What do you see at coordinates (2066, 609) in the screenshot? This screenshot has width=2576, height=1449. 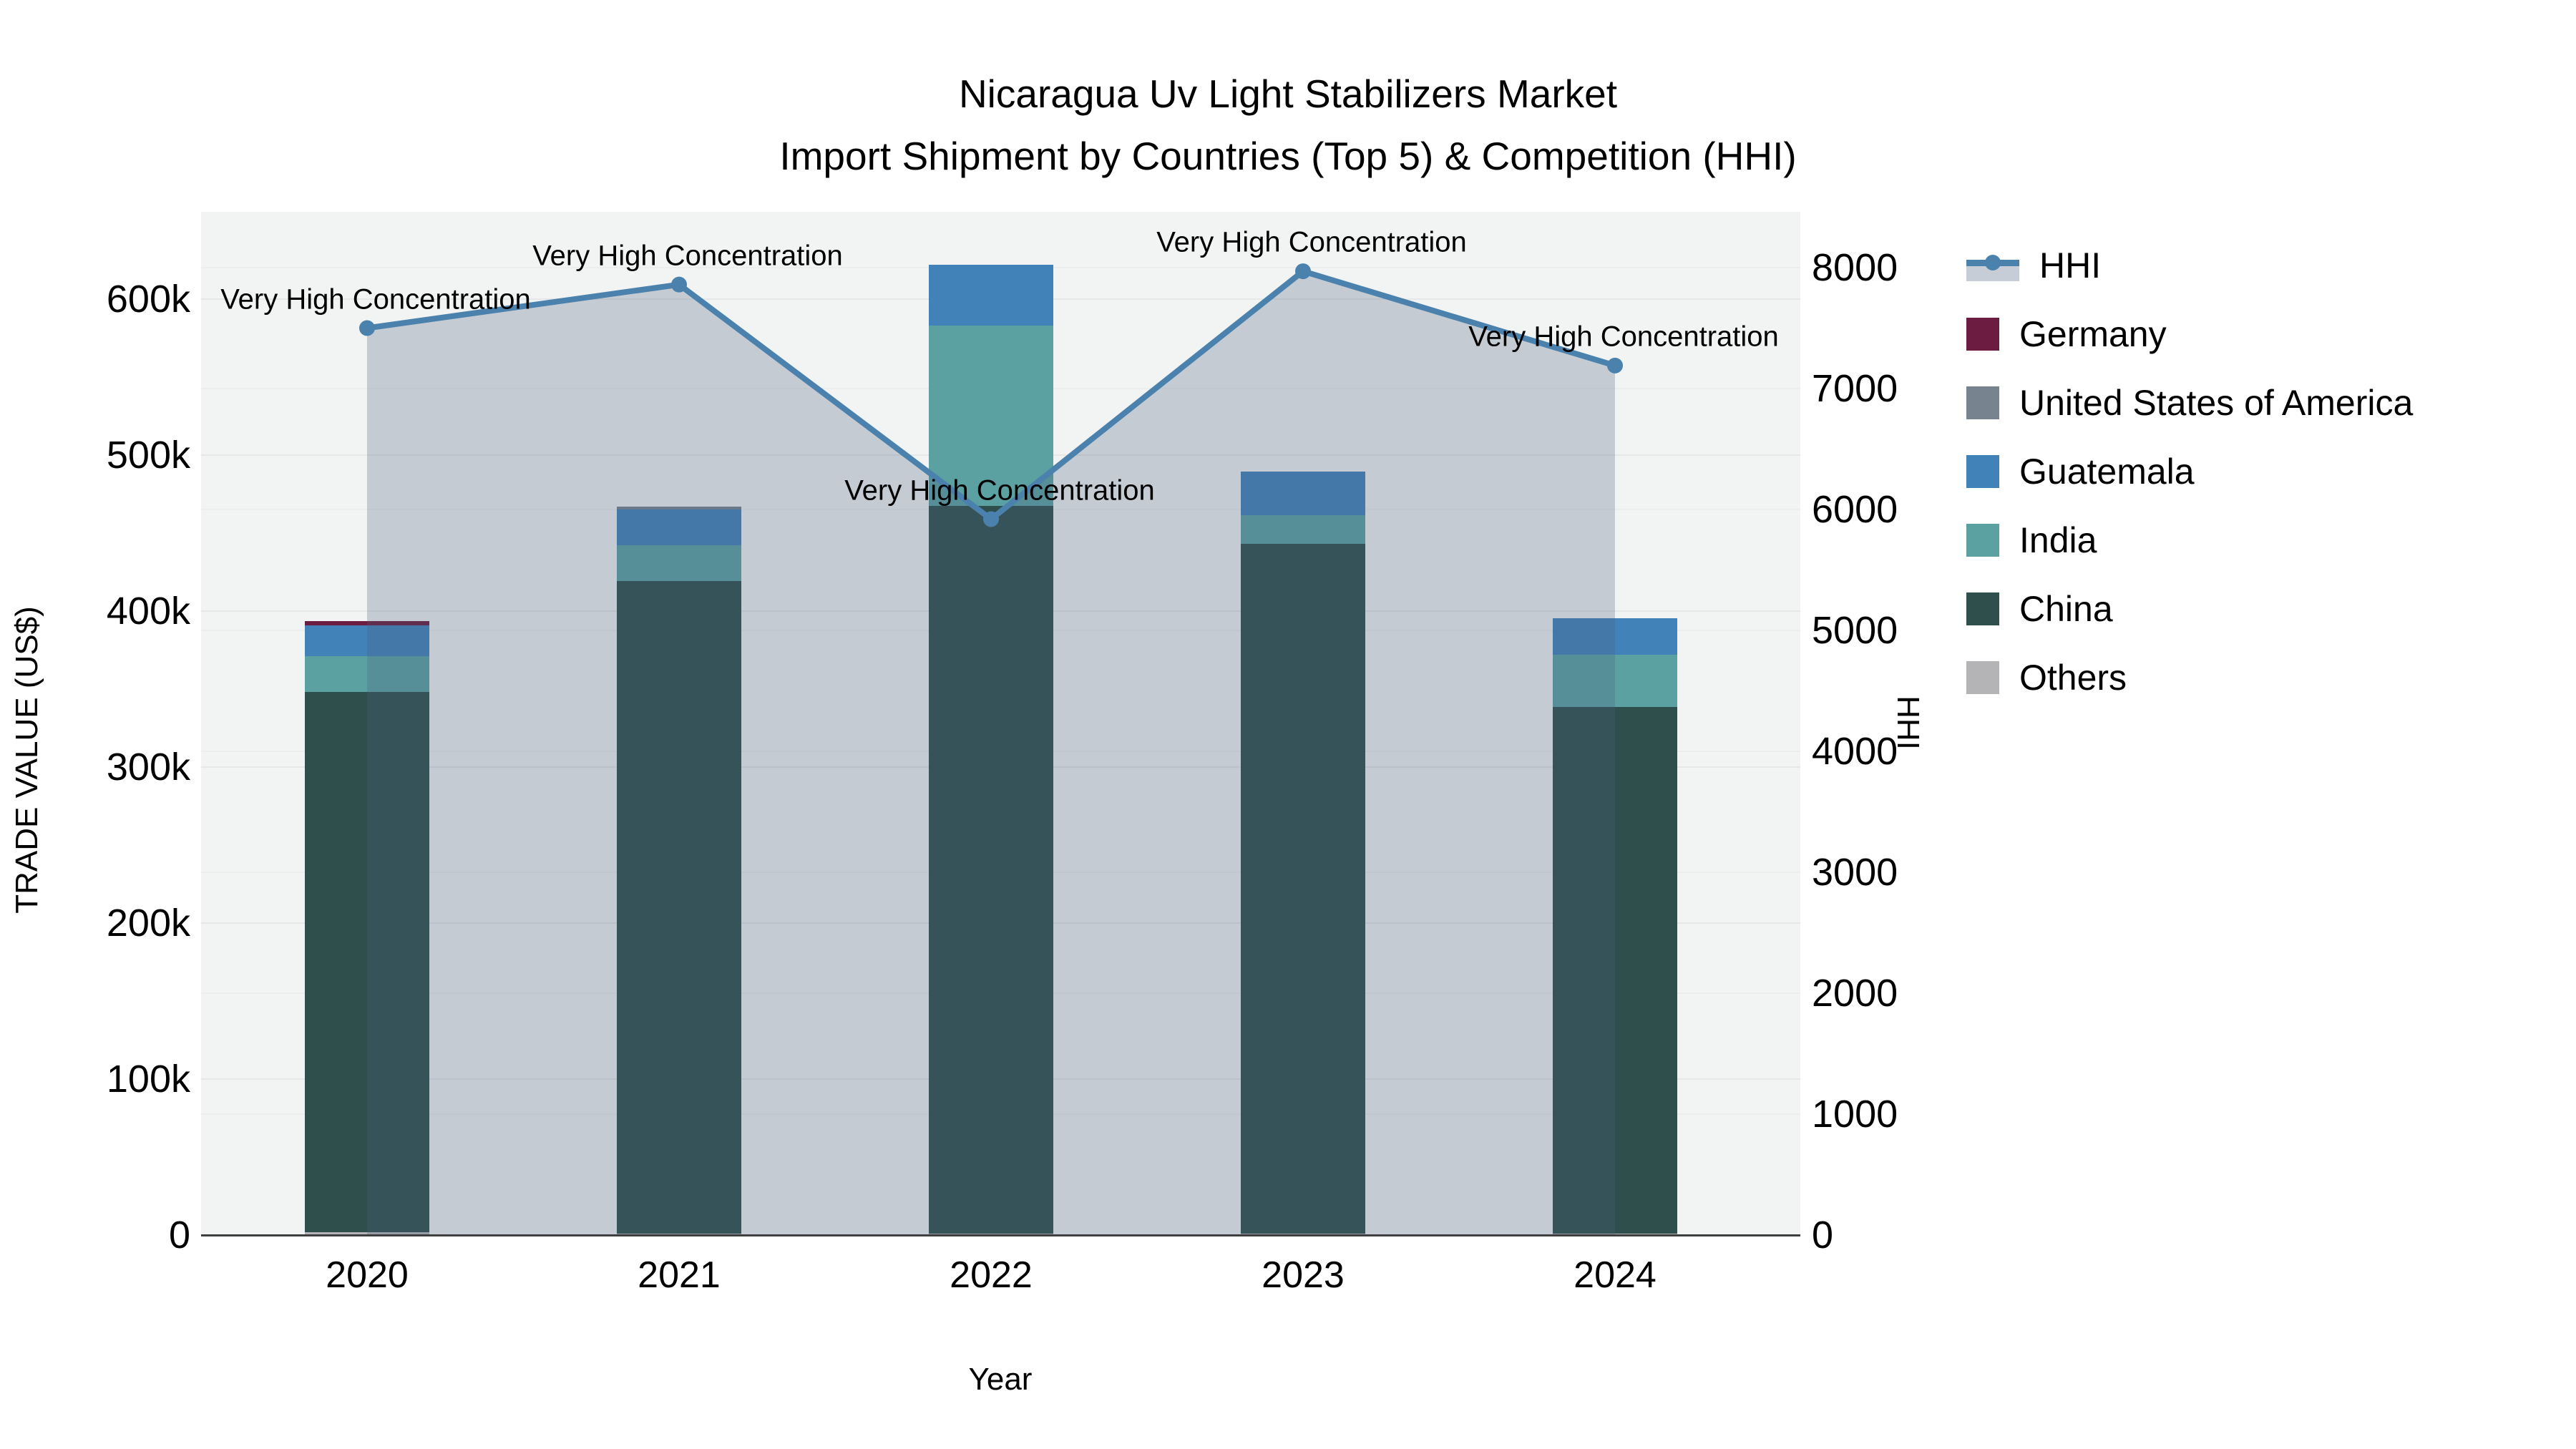 I see `legend-label: China` at bounding box center [2066, 609].